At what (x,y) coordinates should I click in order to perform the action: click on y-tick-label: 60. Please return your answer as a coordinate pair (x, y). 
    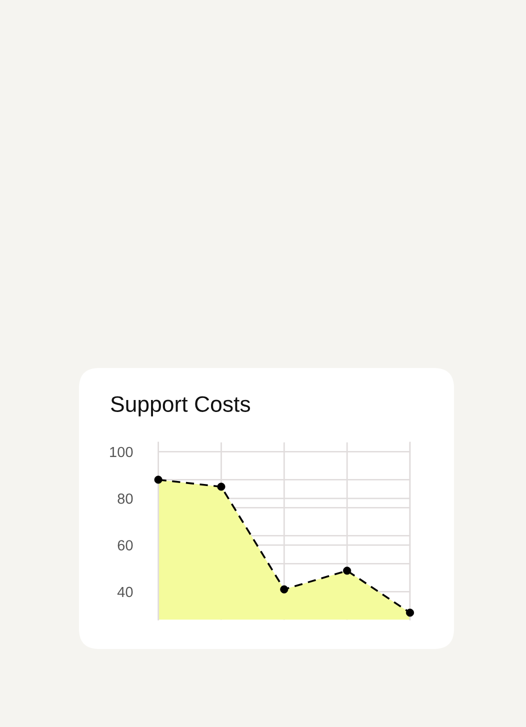
    Looking at the image, I should click on (125, 545).